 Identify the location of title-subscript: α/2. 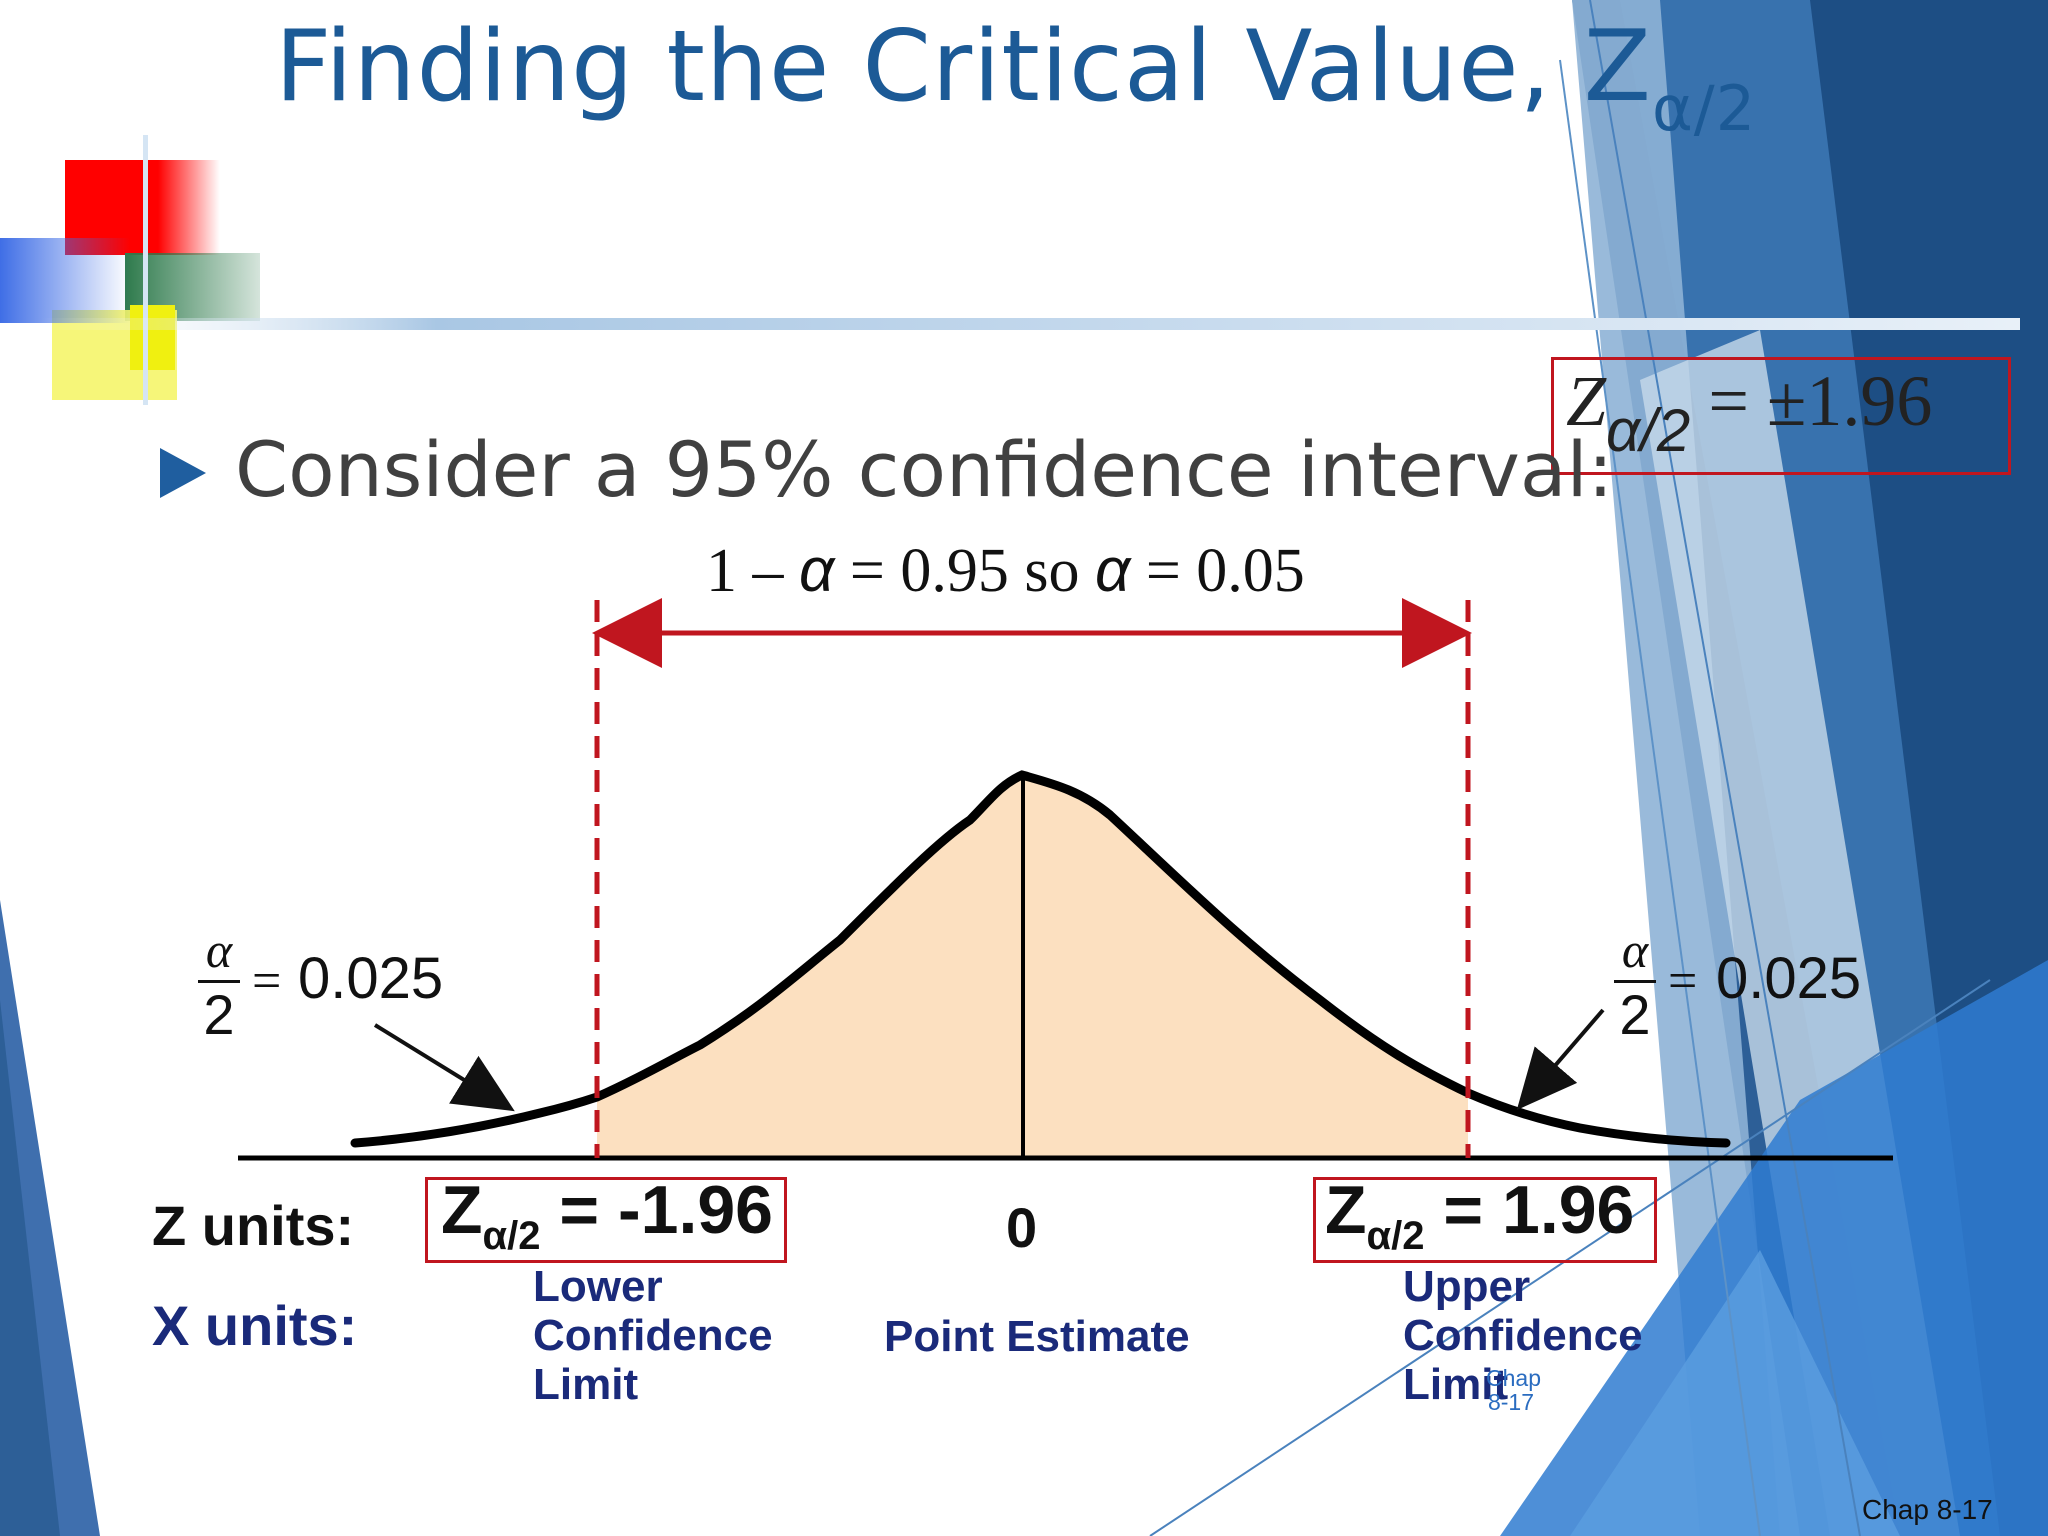
(1704, 108).